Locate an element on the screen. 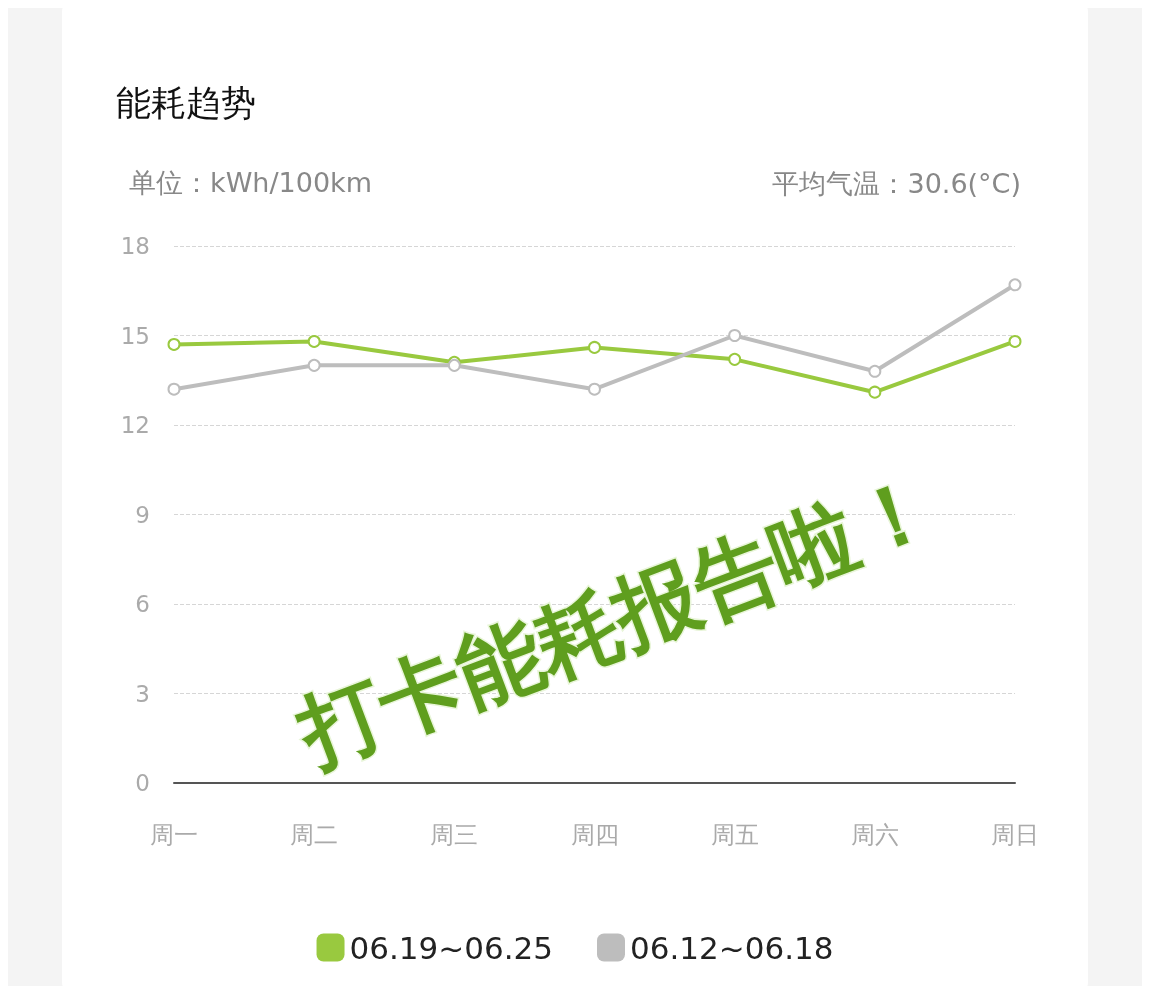  y-tick-label: 18 is located at coordinates (135, 246).